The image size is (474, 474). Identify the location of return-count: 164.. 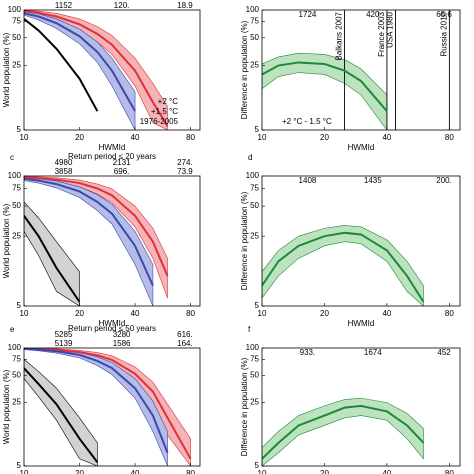
(185, 343).